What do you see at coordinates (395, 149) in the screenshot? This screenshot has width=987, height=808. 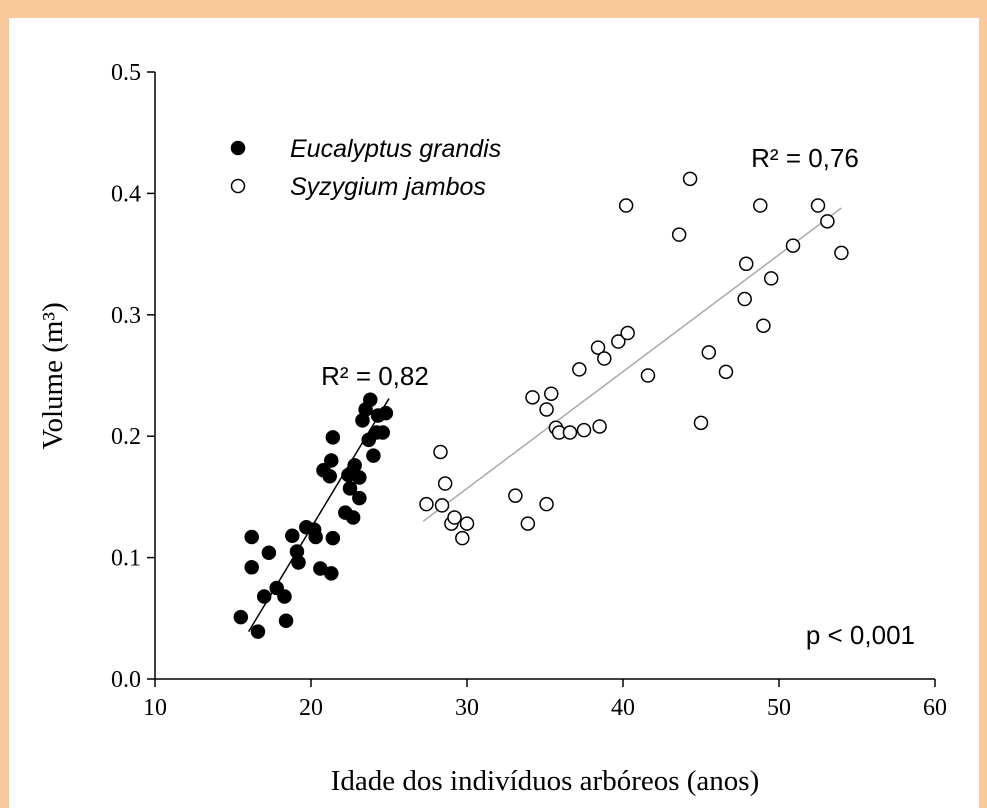 I see `legend-label: Eucalyptus grandis` at bounding box center [395, 149].